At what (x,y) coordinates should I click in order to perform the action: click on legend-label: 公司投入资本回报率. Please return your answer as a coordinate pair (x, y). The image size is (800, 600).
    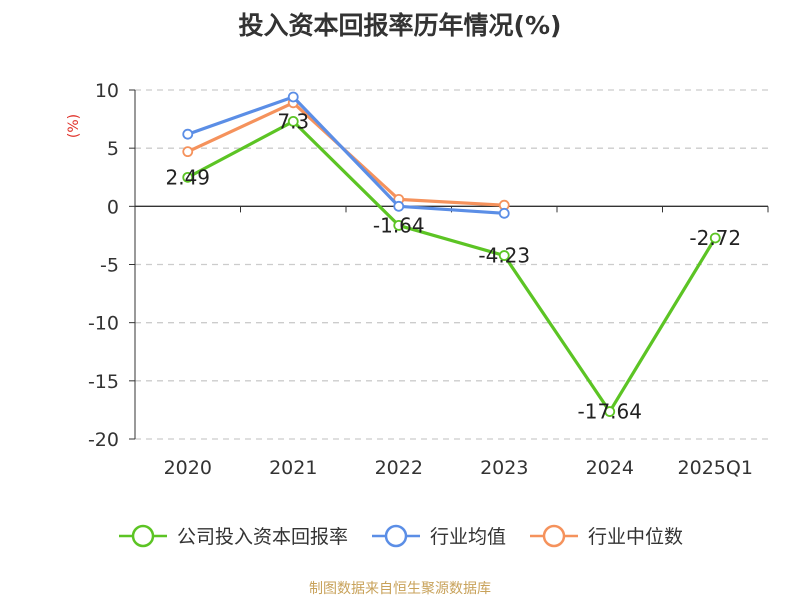
    Looking at the image, I should click on (262, 537).